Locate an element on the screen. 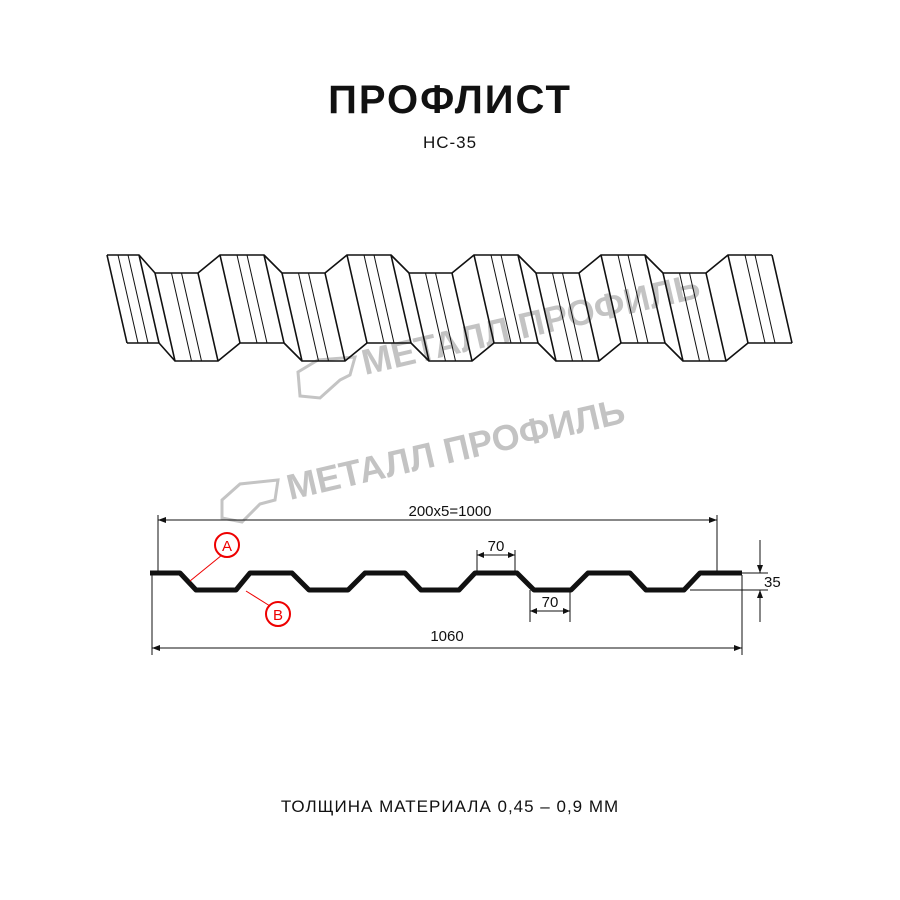 This screenshot has width=900, height=900. pitch-dimension-label: 200x5=1000 is located at coordinates (450, 511).